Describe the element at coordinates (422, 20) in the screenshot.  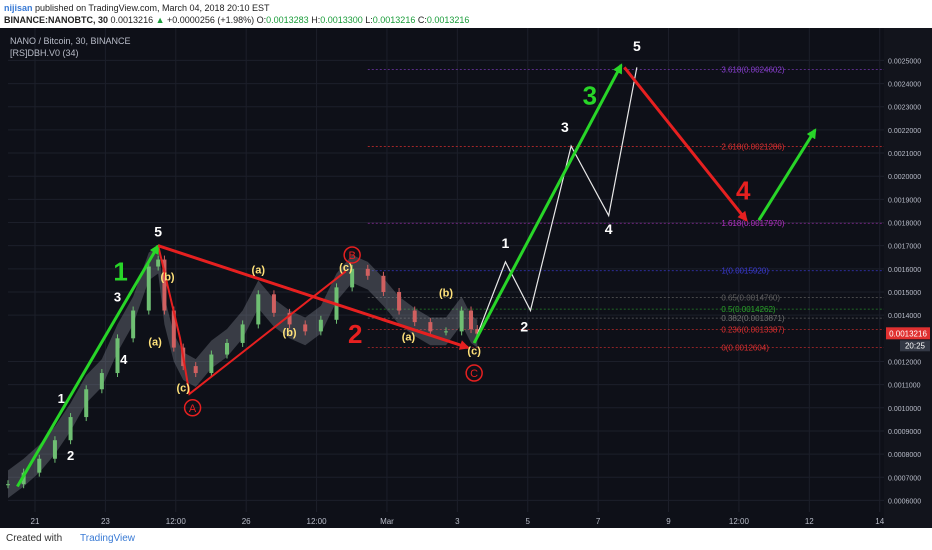
I see `close-label: C:` at that location.